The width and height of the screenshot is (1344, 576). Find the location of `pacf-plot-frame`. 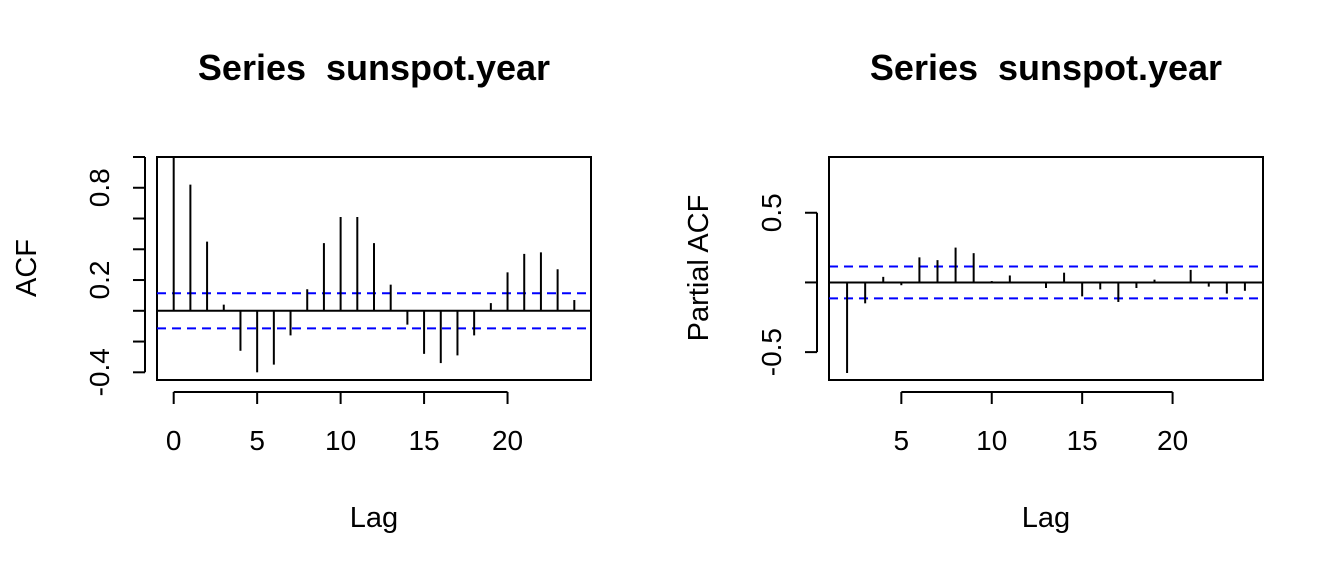

pacf-plot-frame is located at coordinates (1046, 268).